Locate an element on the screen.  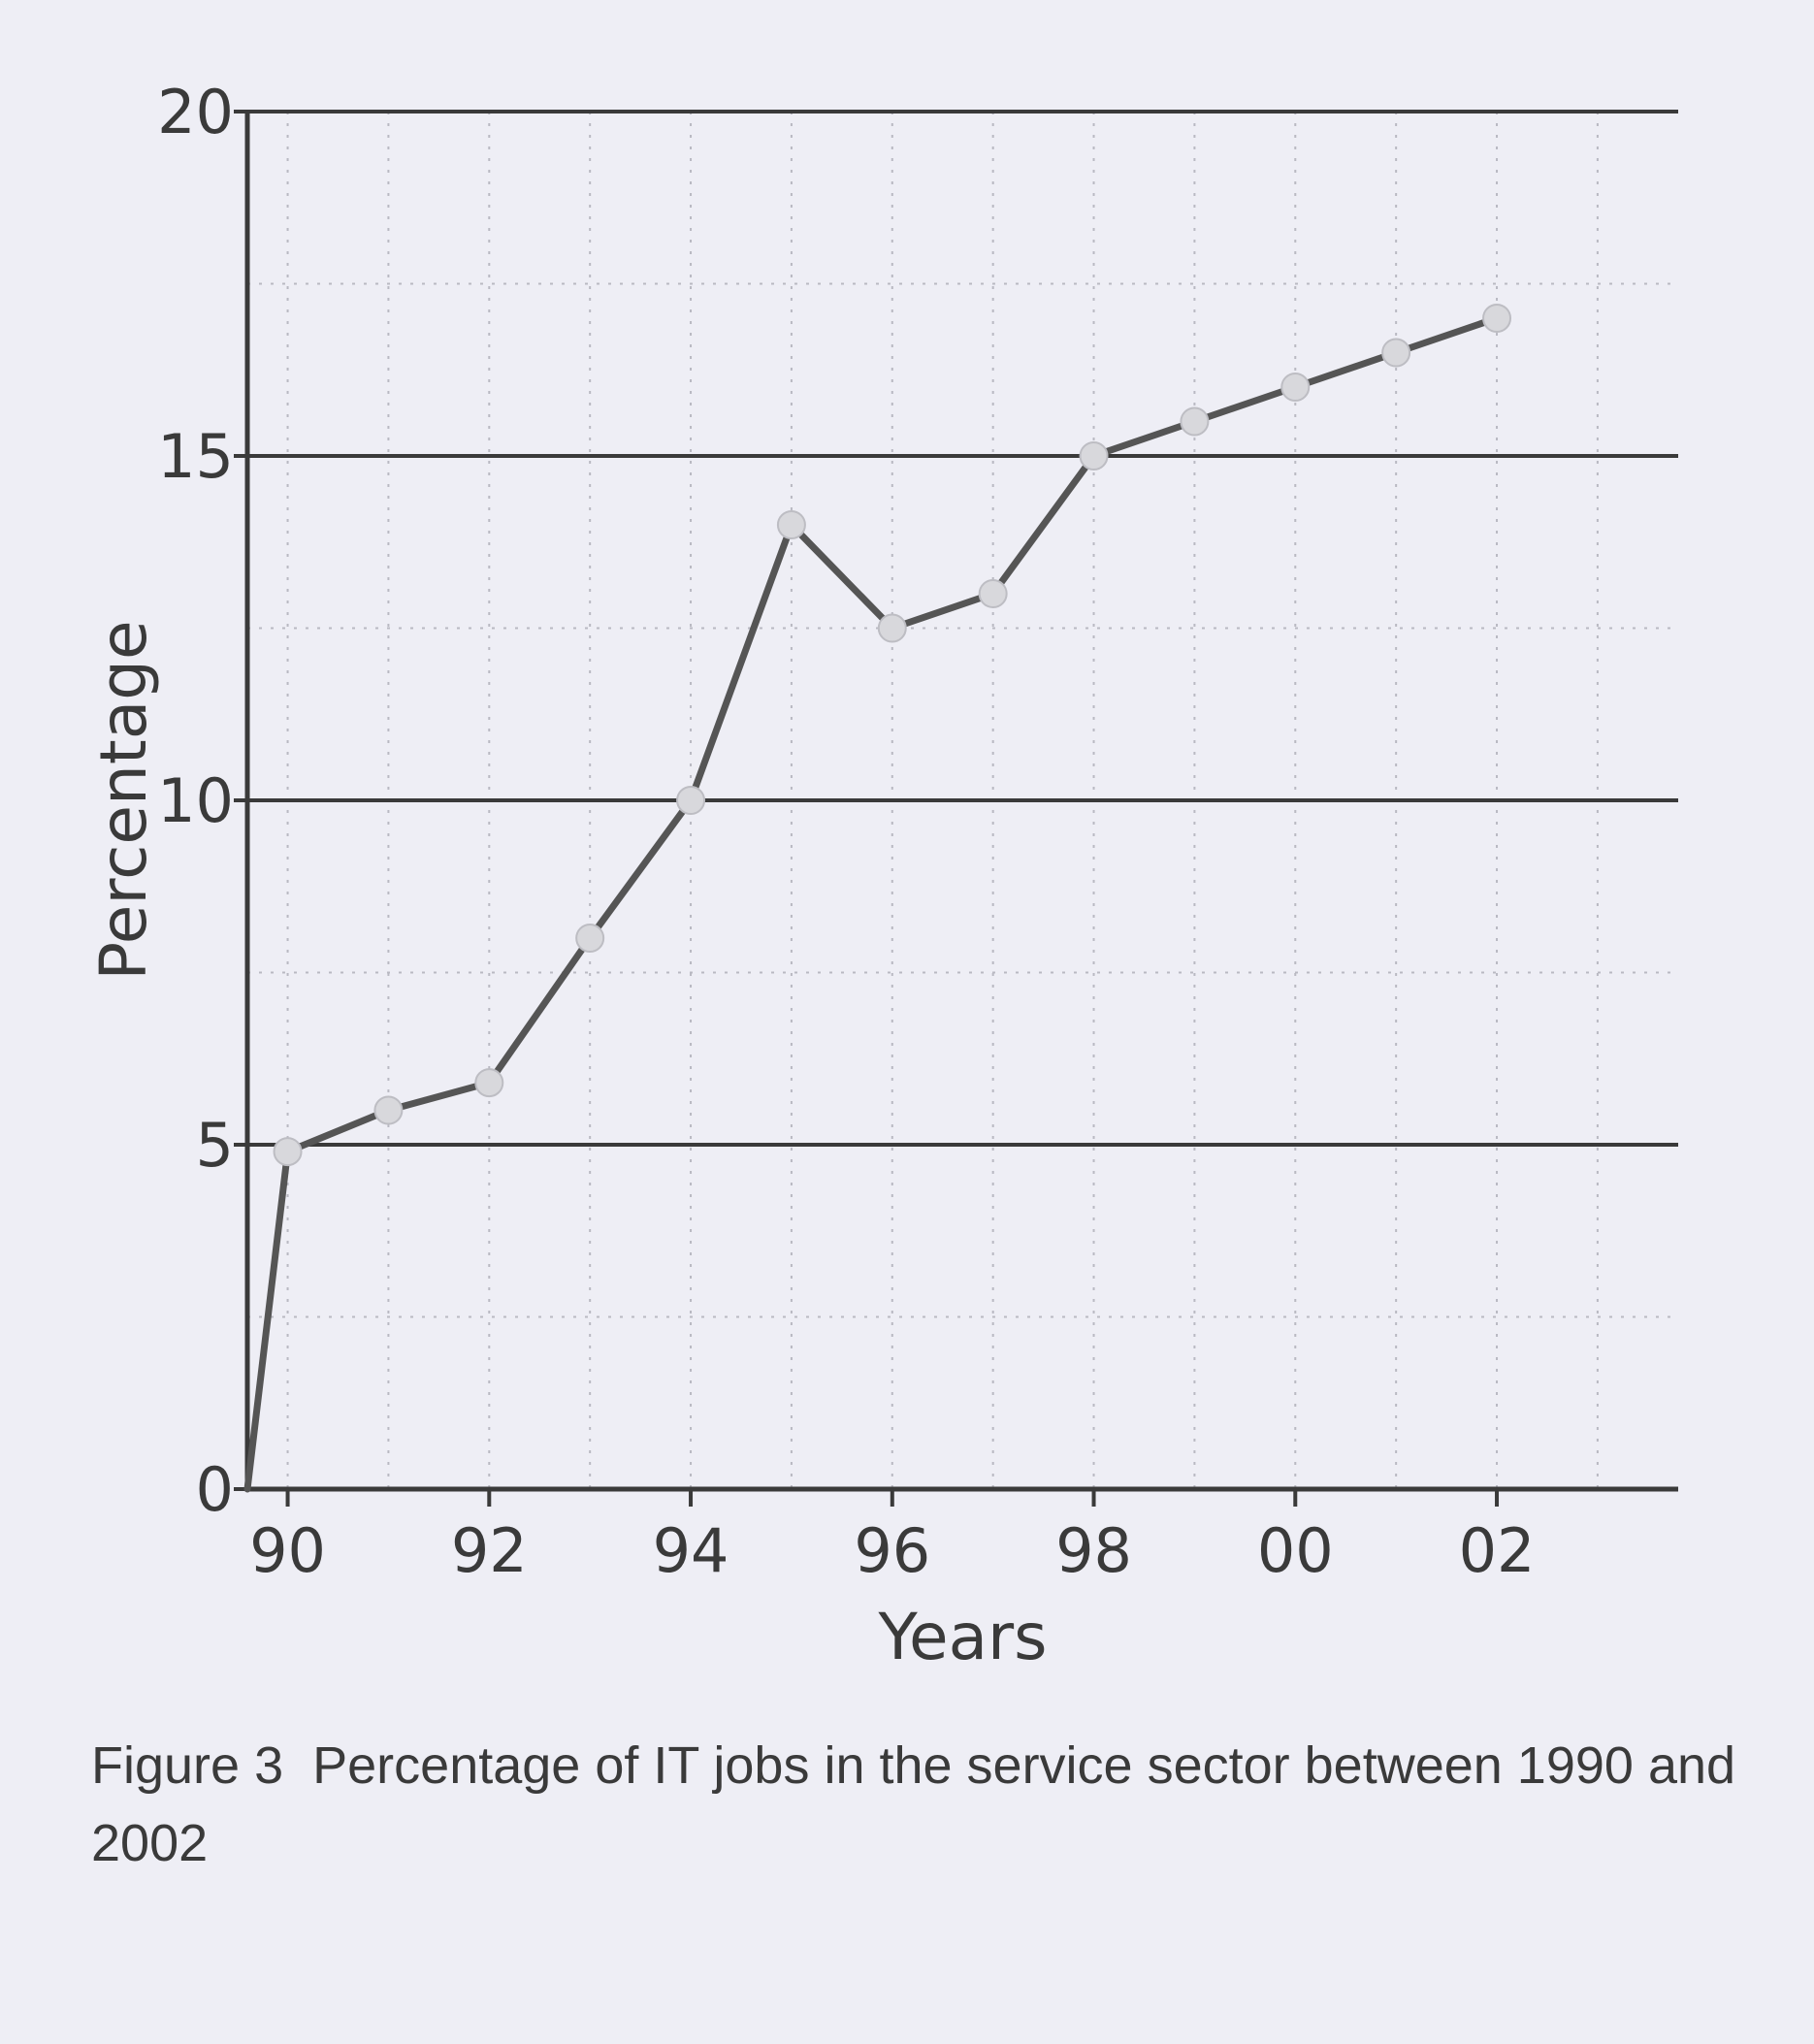
figure-label: Figure 3 is located at coordinates (187, 1766).